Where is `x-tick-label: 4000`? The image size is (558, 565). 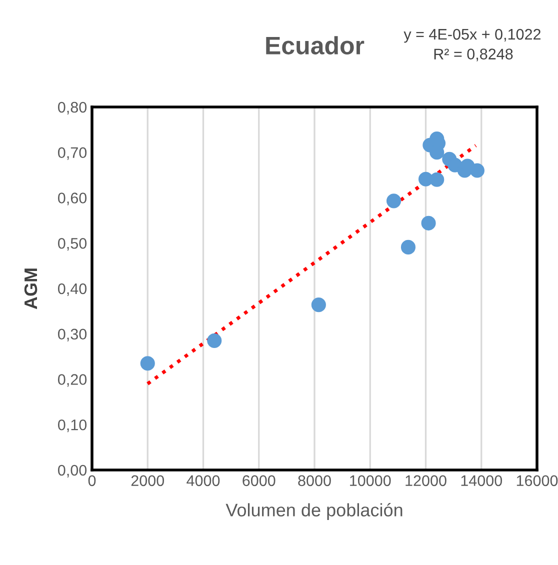 x-tick-label: 4000 is located at coordinates (203, 480).